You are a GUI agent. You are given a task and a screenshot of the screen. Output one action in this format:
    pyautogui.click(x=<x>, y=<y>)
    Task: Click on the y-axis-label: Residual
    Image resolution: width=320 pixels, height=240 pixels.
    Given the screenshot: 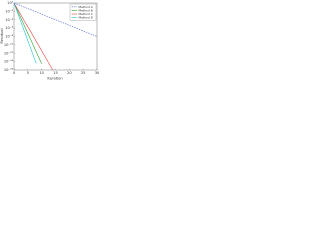 What is the action you would take?
    pyautogui.click(x=2, y=35)
    